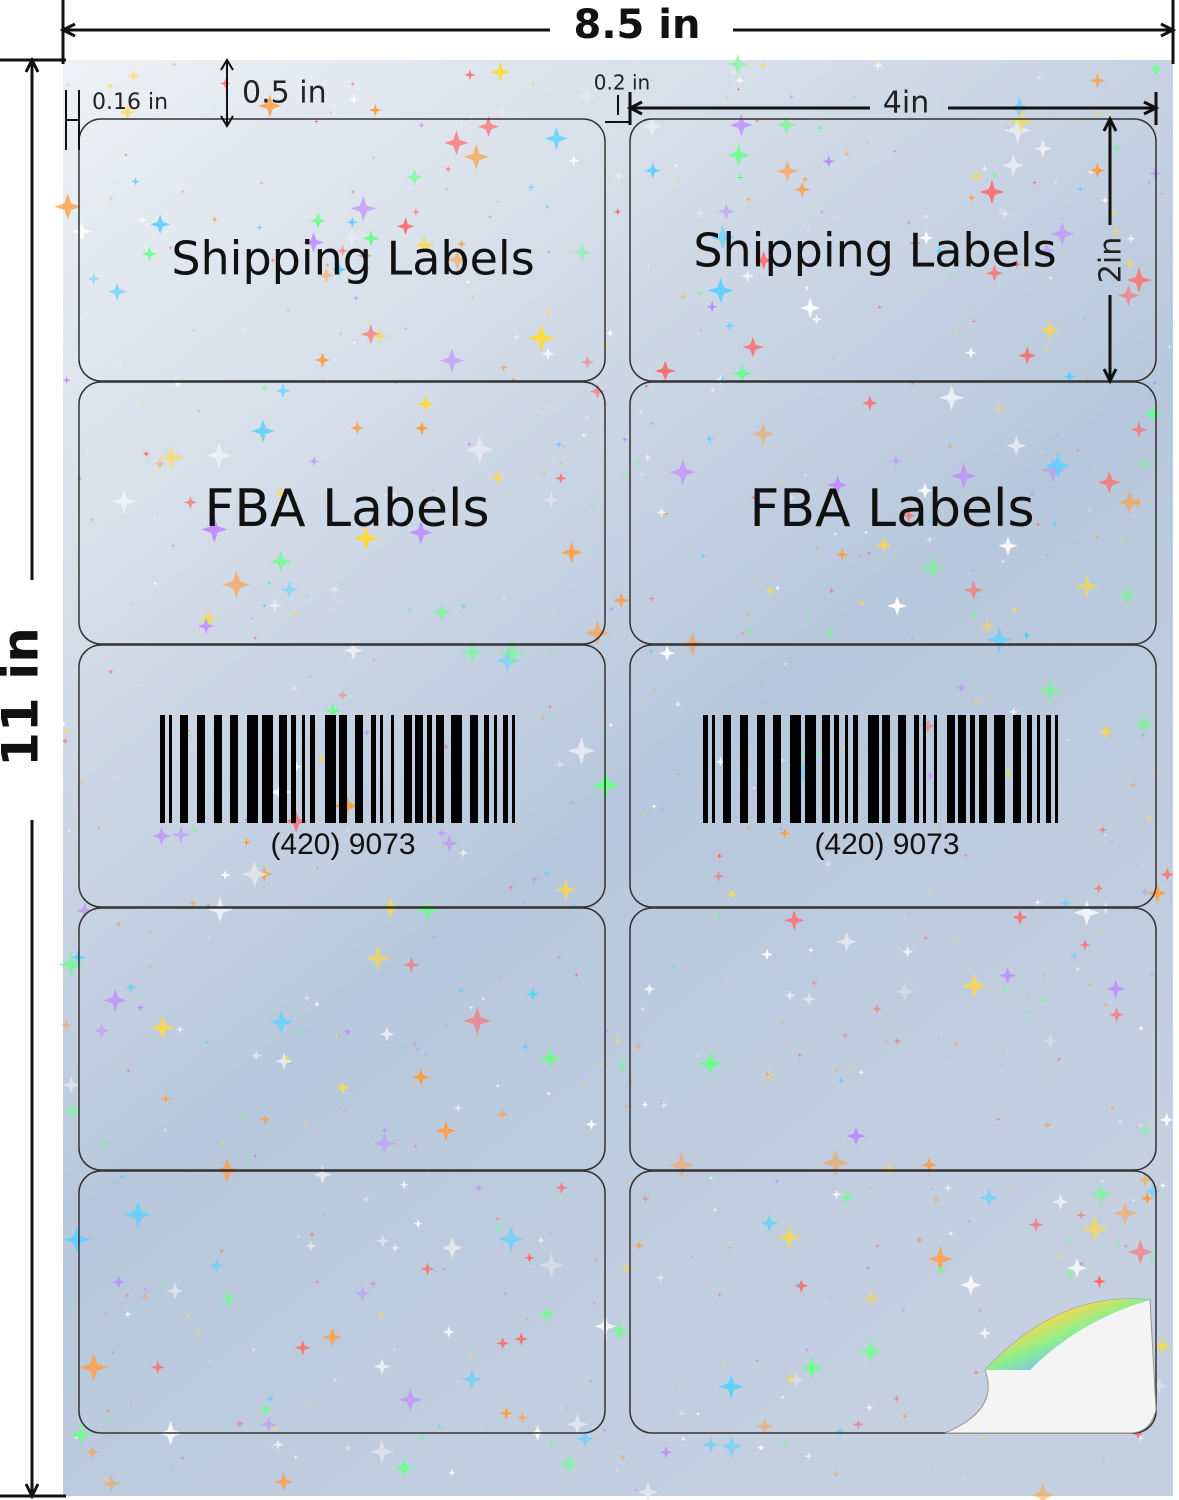  I want to click on label-height-dimension: 2in, so click(1111, 260).